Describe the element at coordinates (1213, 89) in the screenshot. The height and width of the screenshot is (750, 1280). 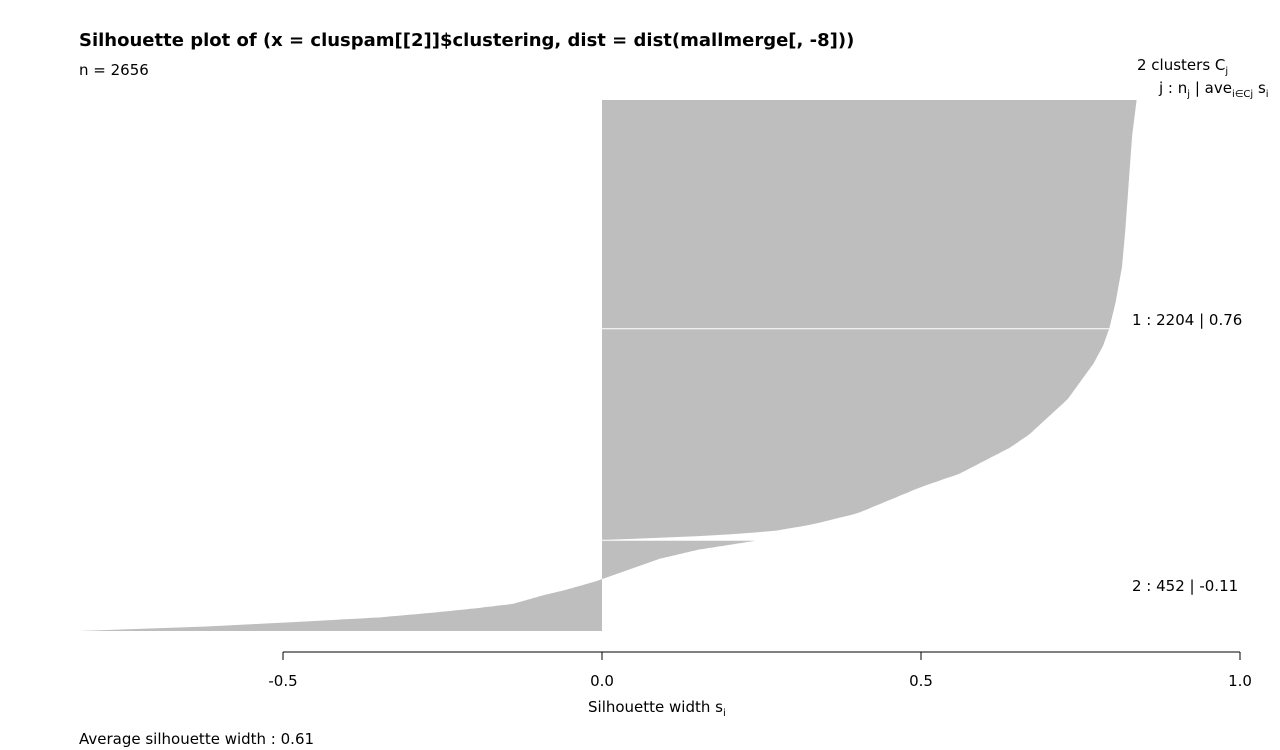
I see `legend-subheader: j : nj | avei∈Cj si` at that location.